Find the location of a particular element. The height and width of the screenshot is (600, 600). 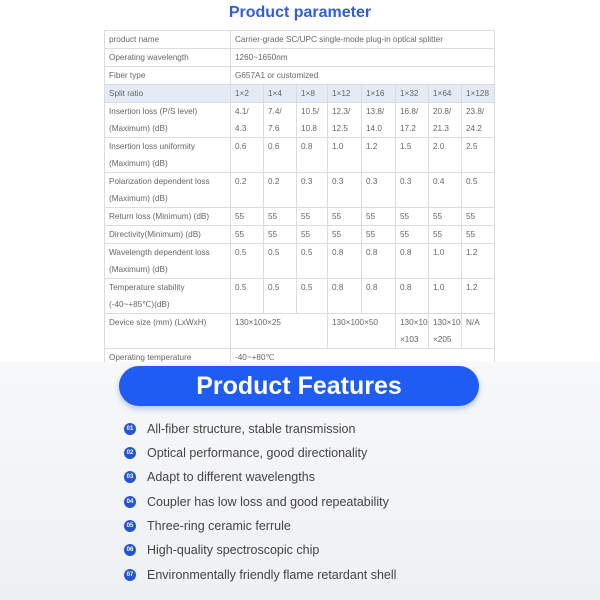

table-cell: 2.0 is located at coordinates (445, 146).